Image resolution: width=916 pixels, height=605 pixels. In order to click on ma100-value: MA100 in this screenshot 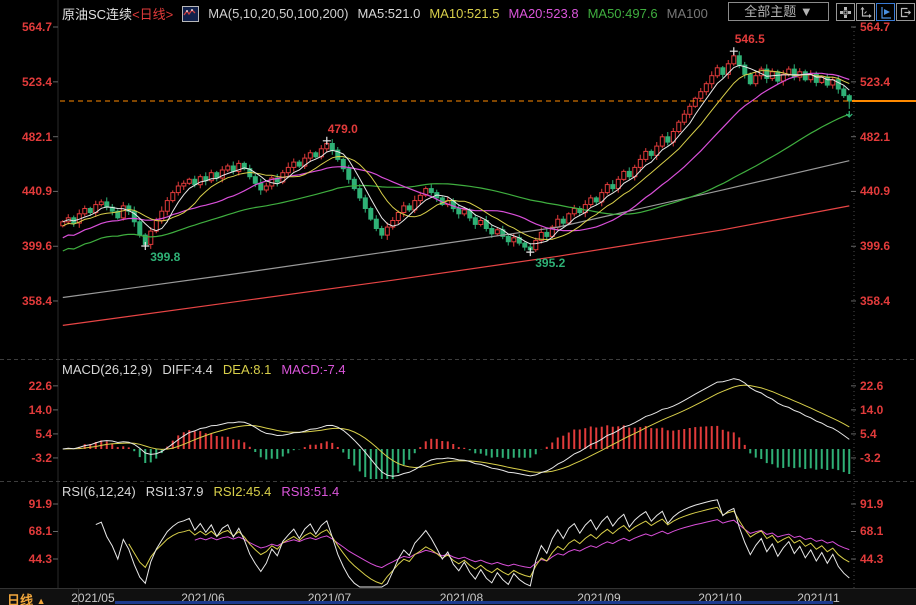, I will do `click(687, 13)`.